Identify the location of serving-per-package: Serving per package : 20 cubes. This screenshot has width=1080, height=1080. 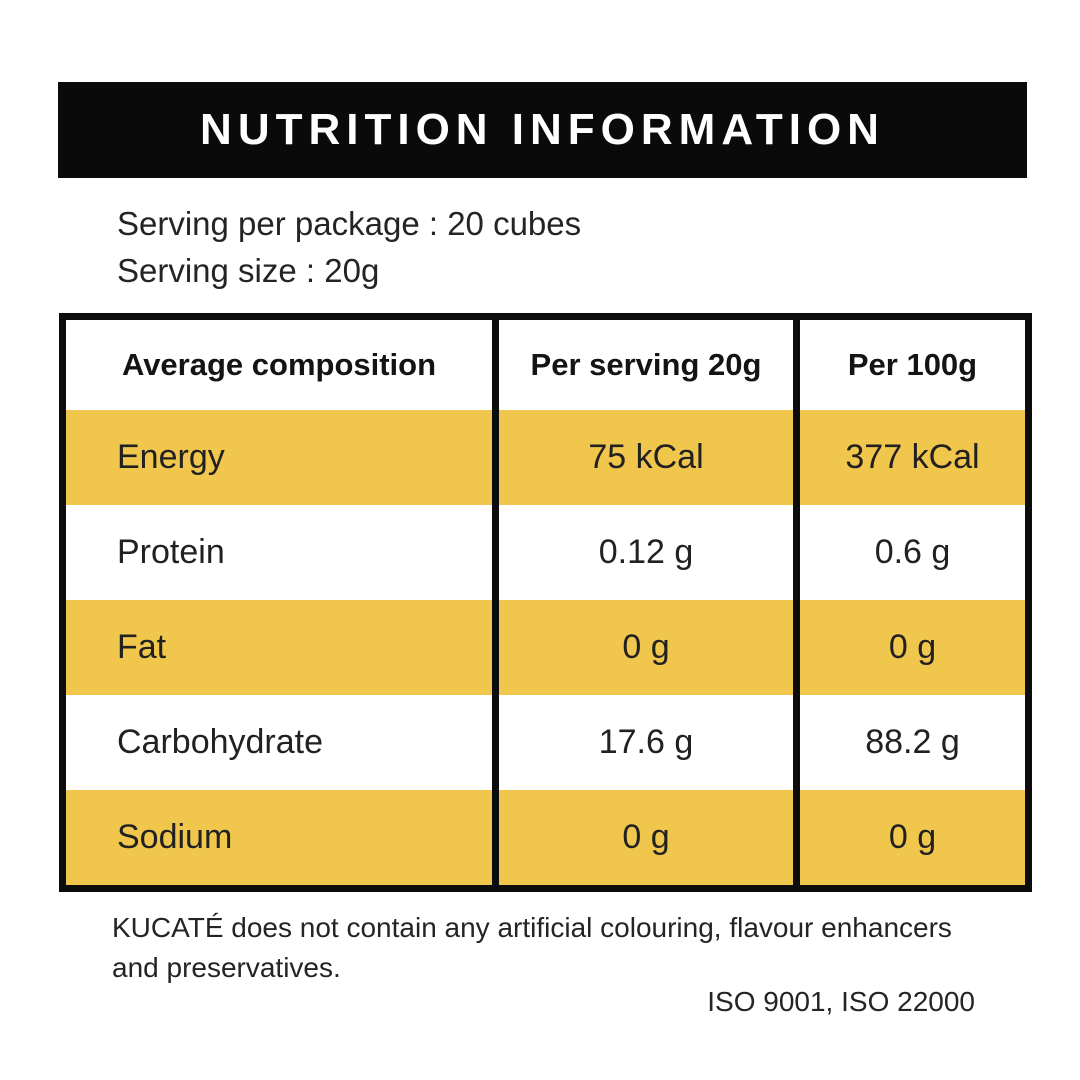
(349, 223).